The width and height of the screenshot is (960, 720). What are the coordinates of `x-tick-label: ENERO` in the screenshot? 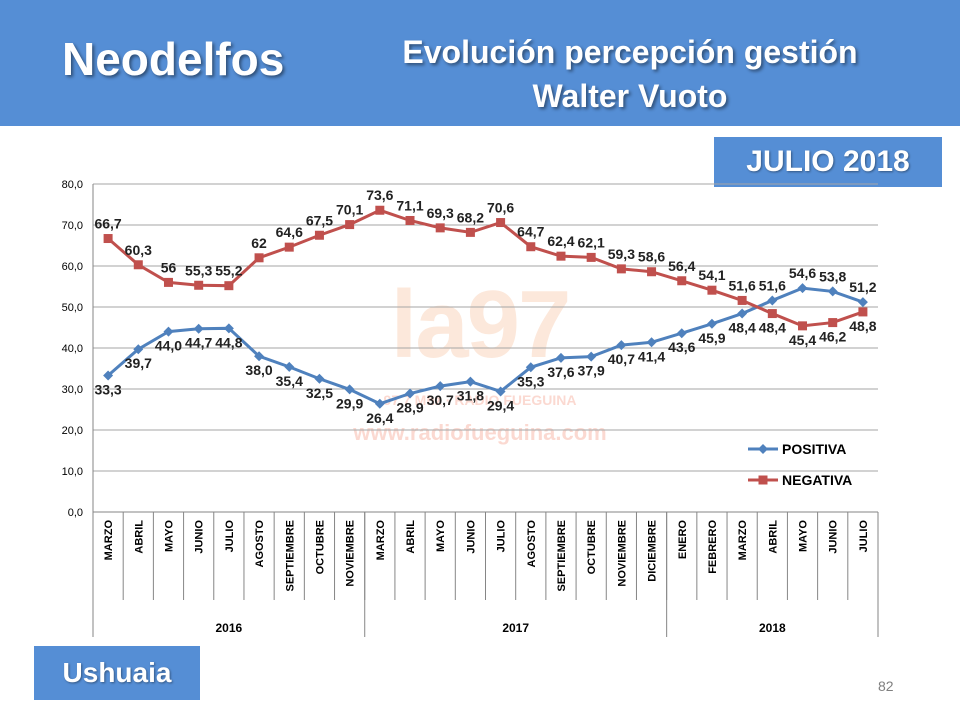 It's located at (683, 540).